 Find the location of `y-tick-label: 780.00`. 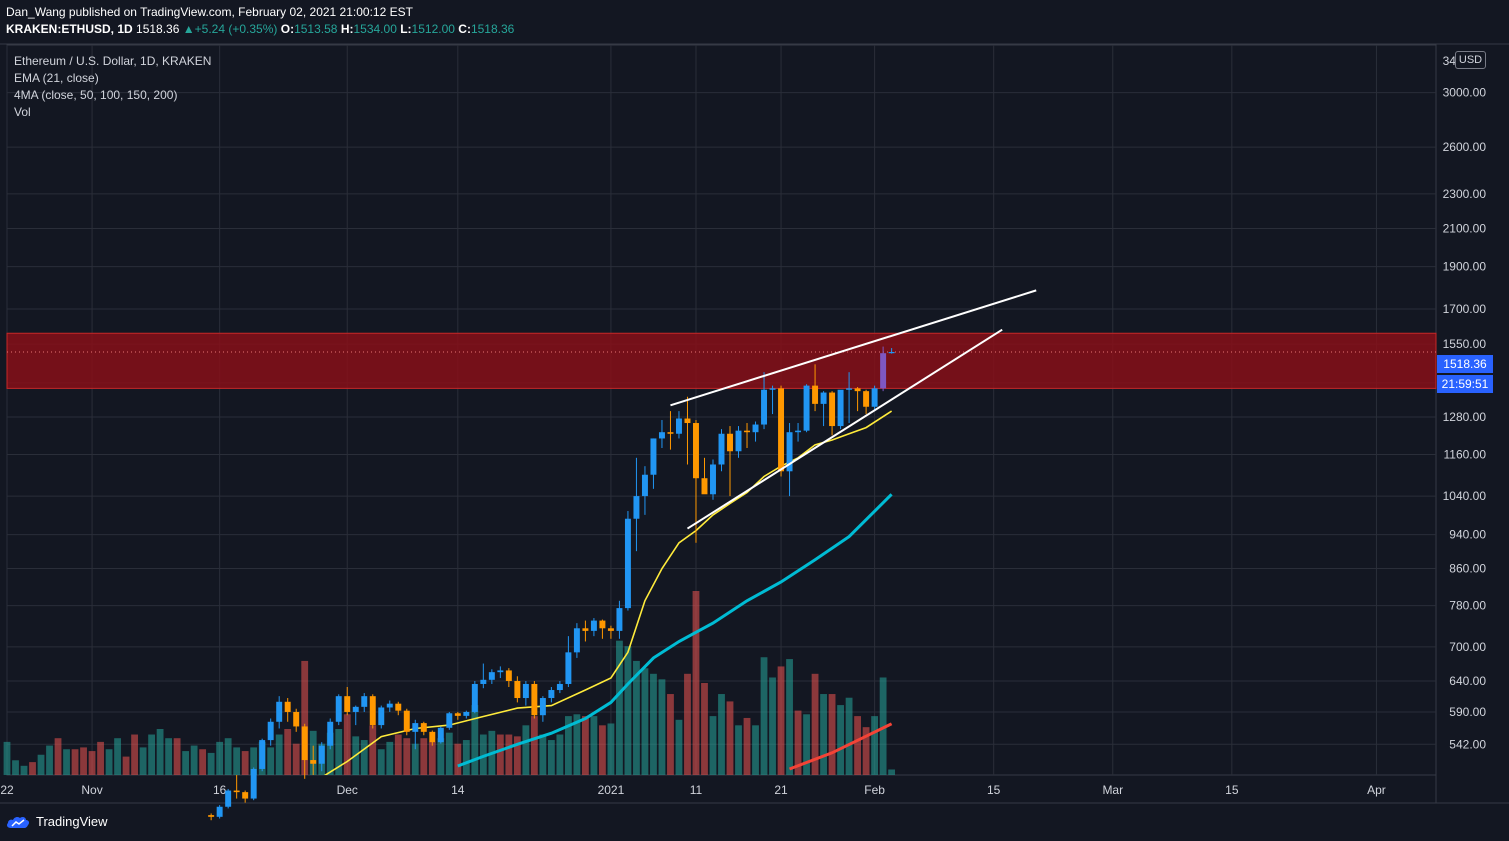

y-tick-label: 780.00 is located at coordinates (1467, 606).